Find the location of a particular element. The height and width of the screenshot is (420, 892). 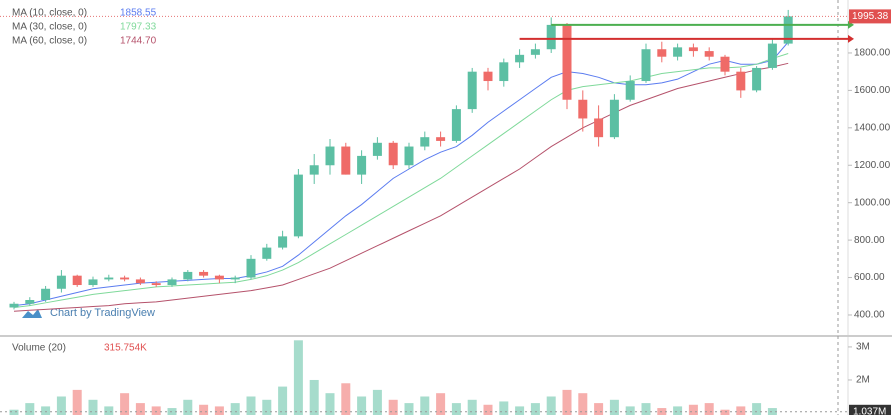

level-arrow is located at coordinates (851, 38).